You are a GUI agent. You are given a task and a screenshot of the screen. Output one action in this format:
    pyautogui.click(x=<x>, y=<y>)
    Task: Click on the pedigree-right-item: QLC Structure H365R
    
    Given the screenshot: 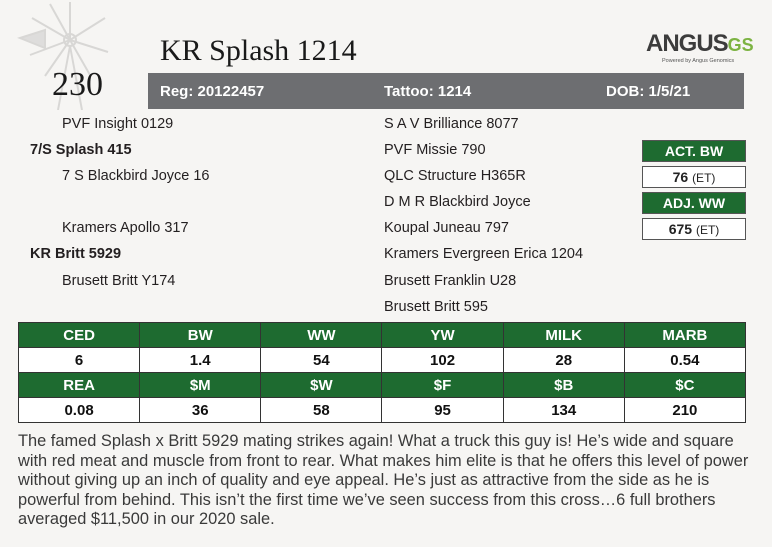 What is the action you would take?
    pyautogui.click(x=455, y=176)
    